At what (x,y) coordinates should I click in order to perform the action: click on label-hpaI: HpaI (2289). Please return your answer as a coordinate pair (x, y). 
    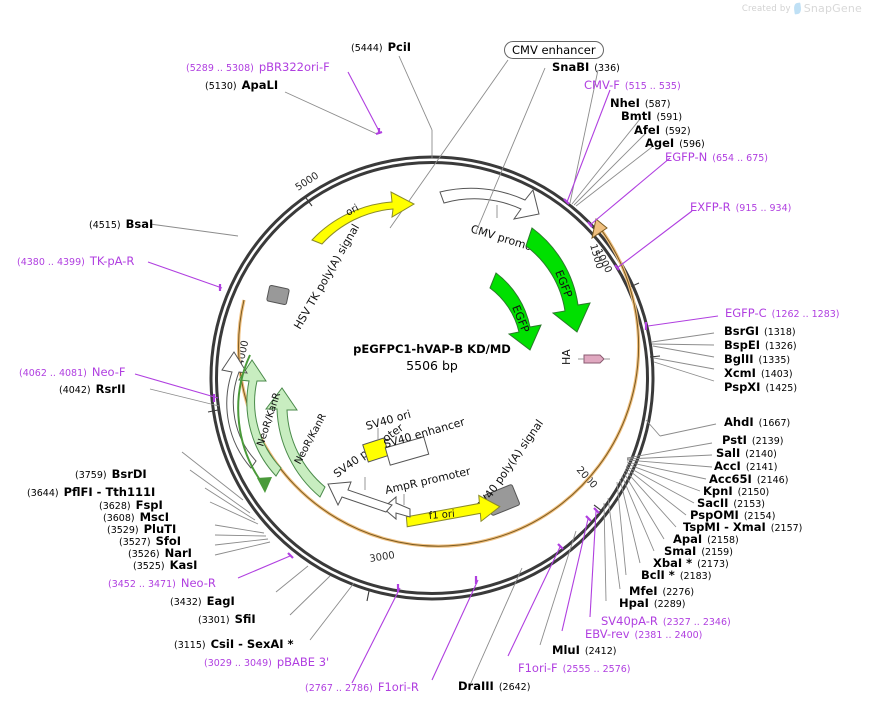
    Looking at the image, I should click on (652, 603).